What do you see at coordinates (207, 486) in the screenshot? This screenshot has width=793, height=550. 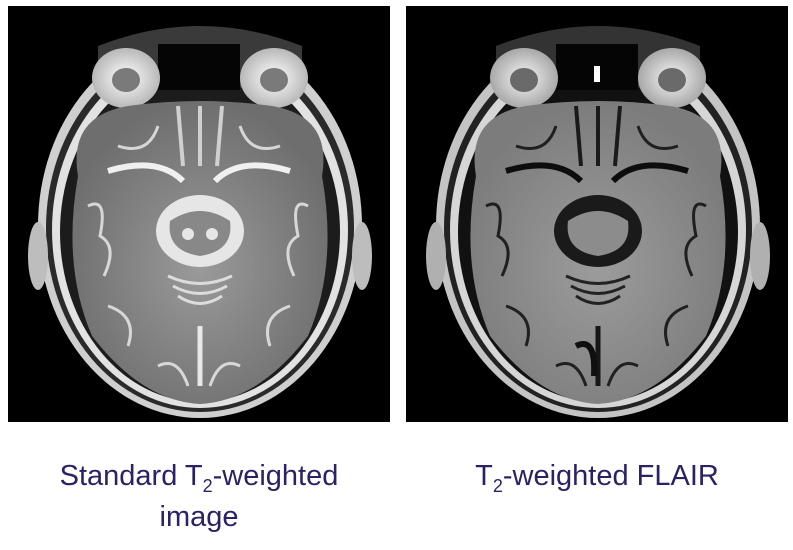 I see `caption-left-subscript: 2` at bounding box center [207, 486].